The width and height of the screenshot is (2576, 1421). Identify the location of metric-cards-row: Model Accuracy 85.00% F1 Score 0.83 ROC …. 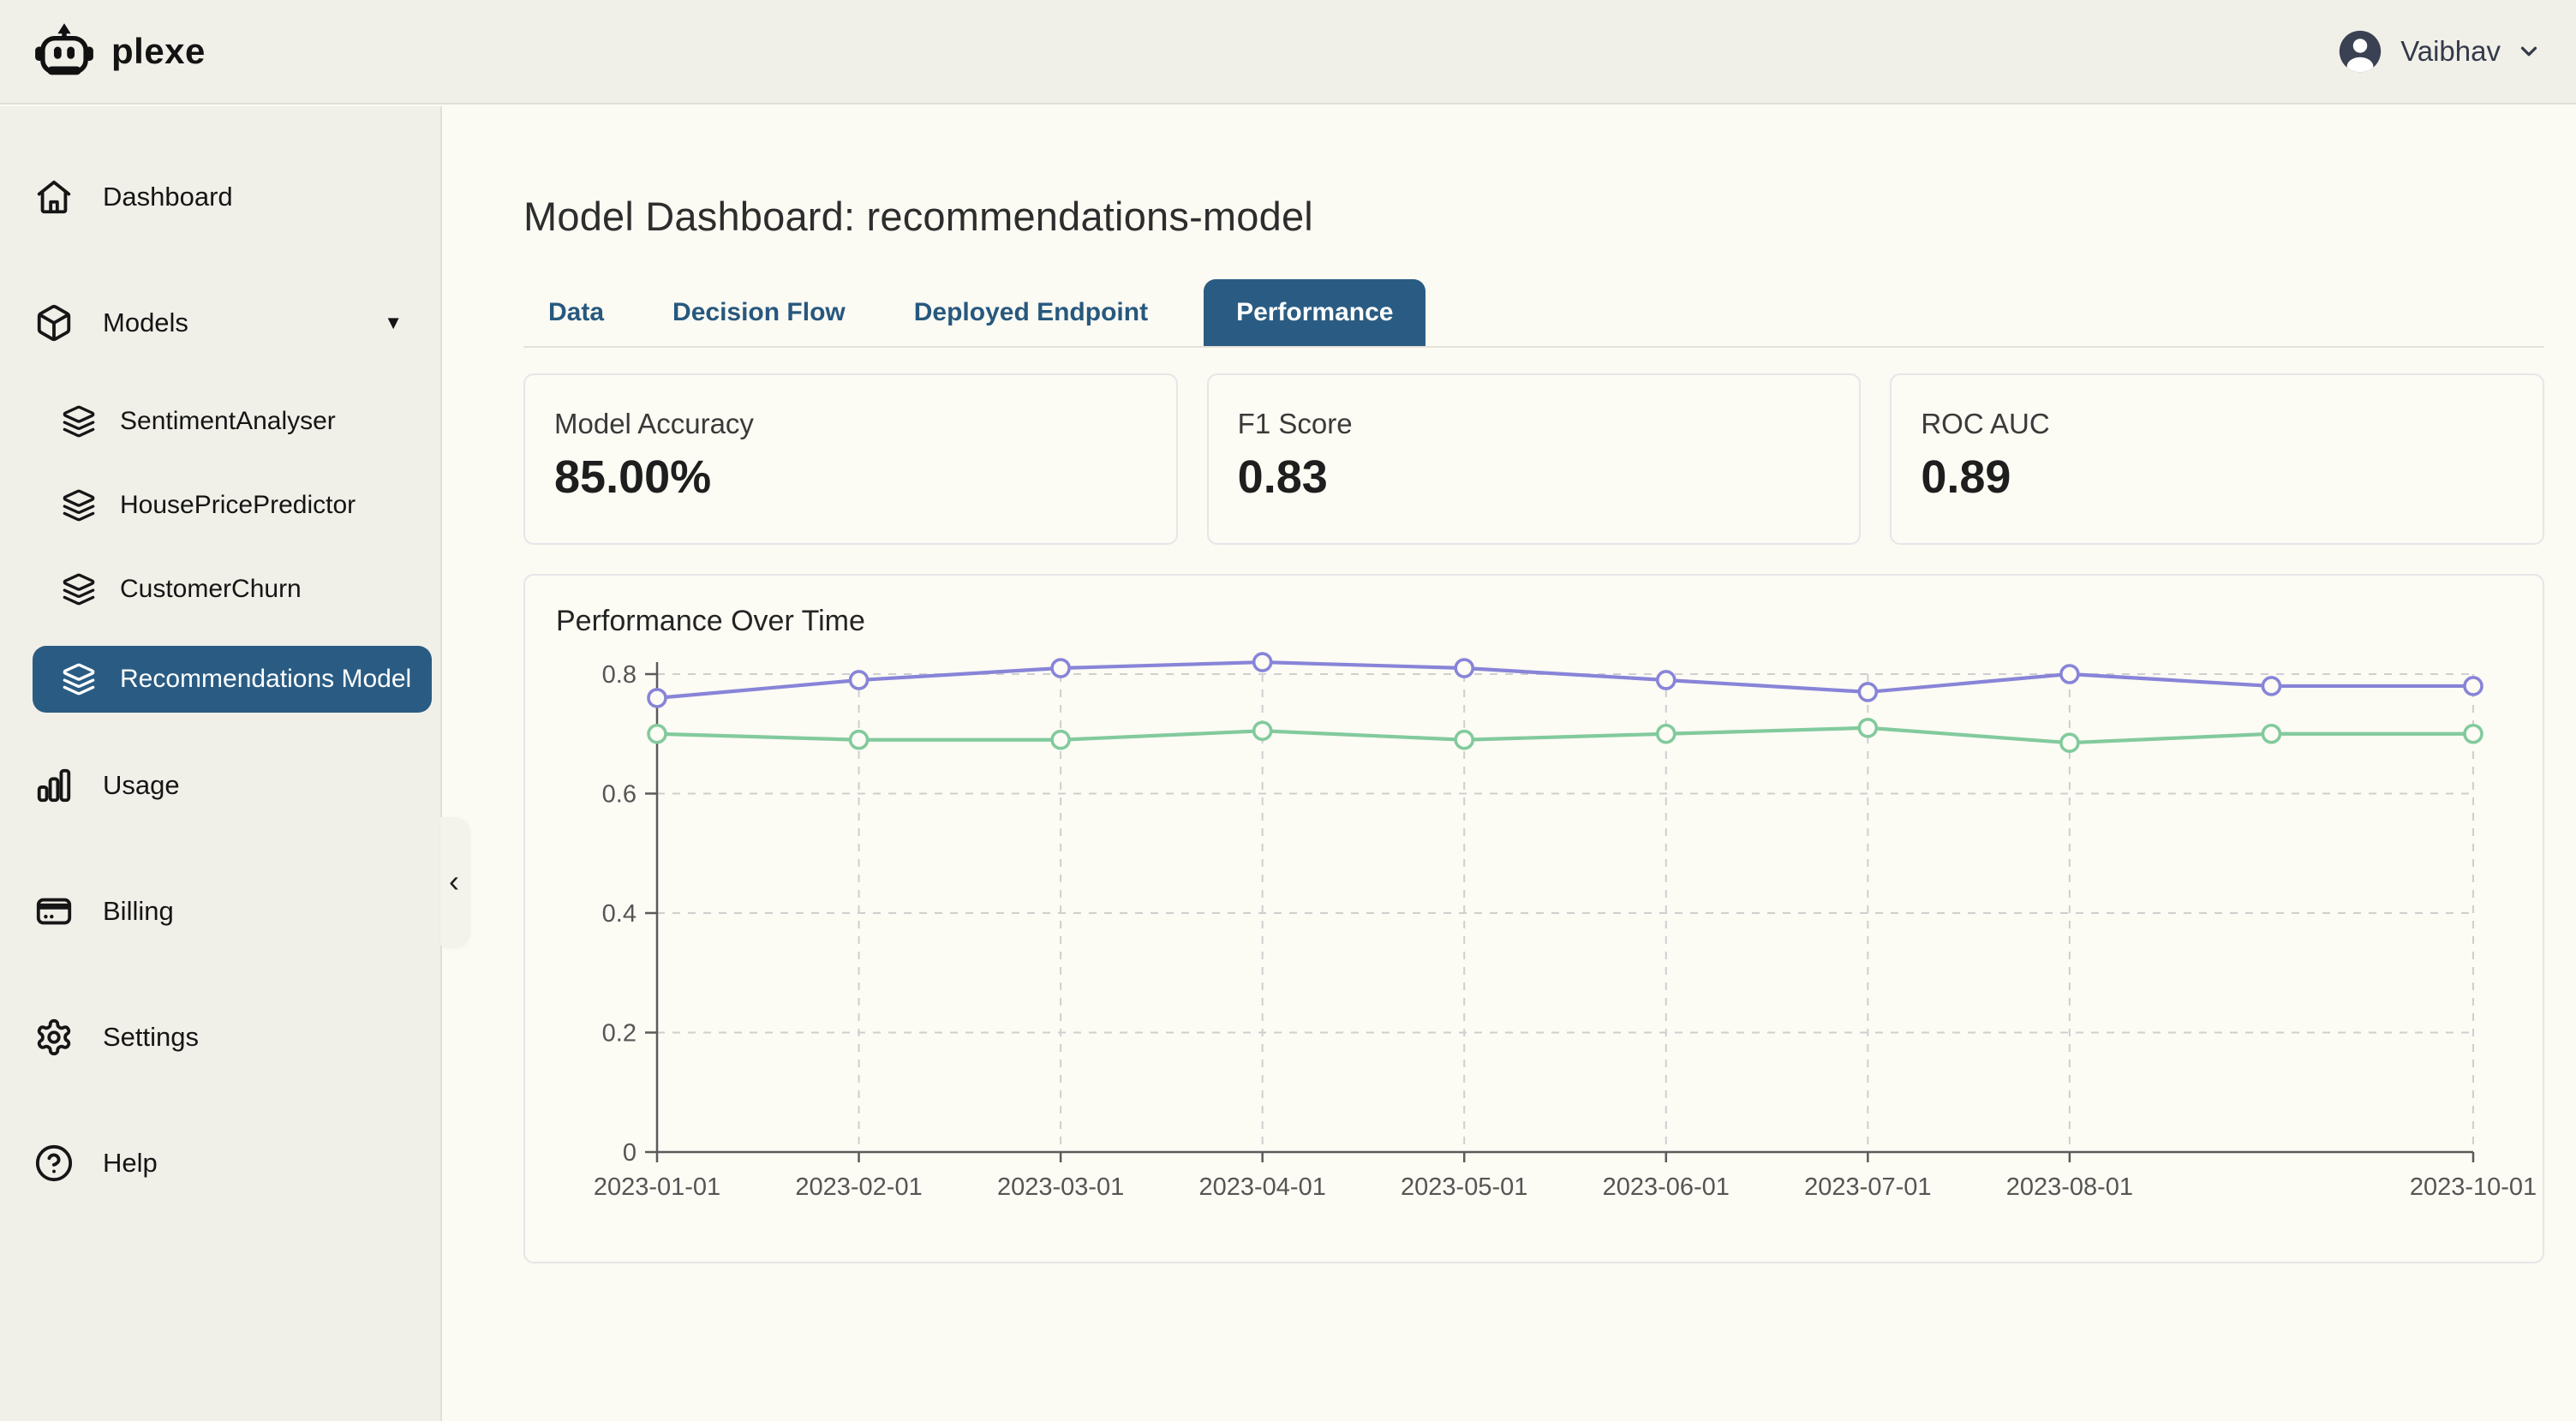
(1534, 459).